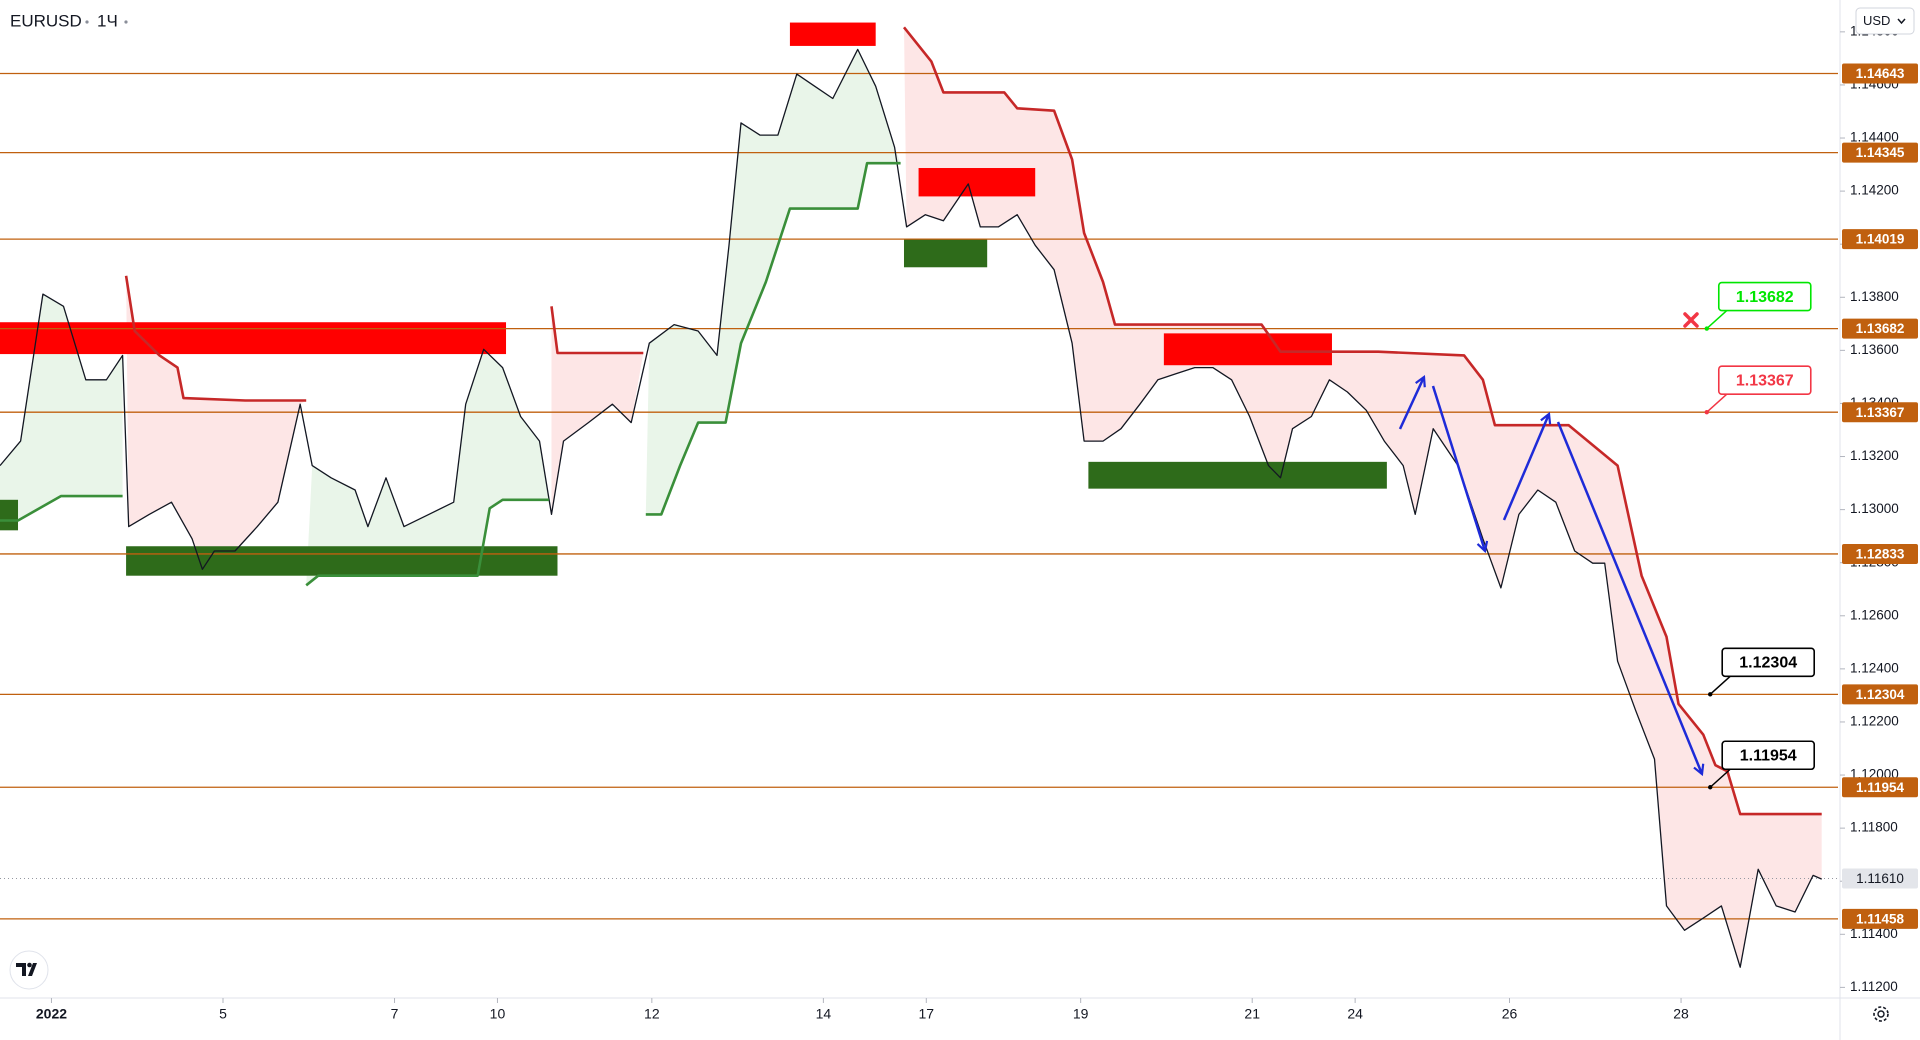 This screenshot has height=1040, width=1920. What do you see at coordinates (1901, 21) in the screenshot?
I see `chevron` at bounding box center [1901, 21].